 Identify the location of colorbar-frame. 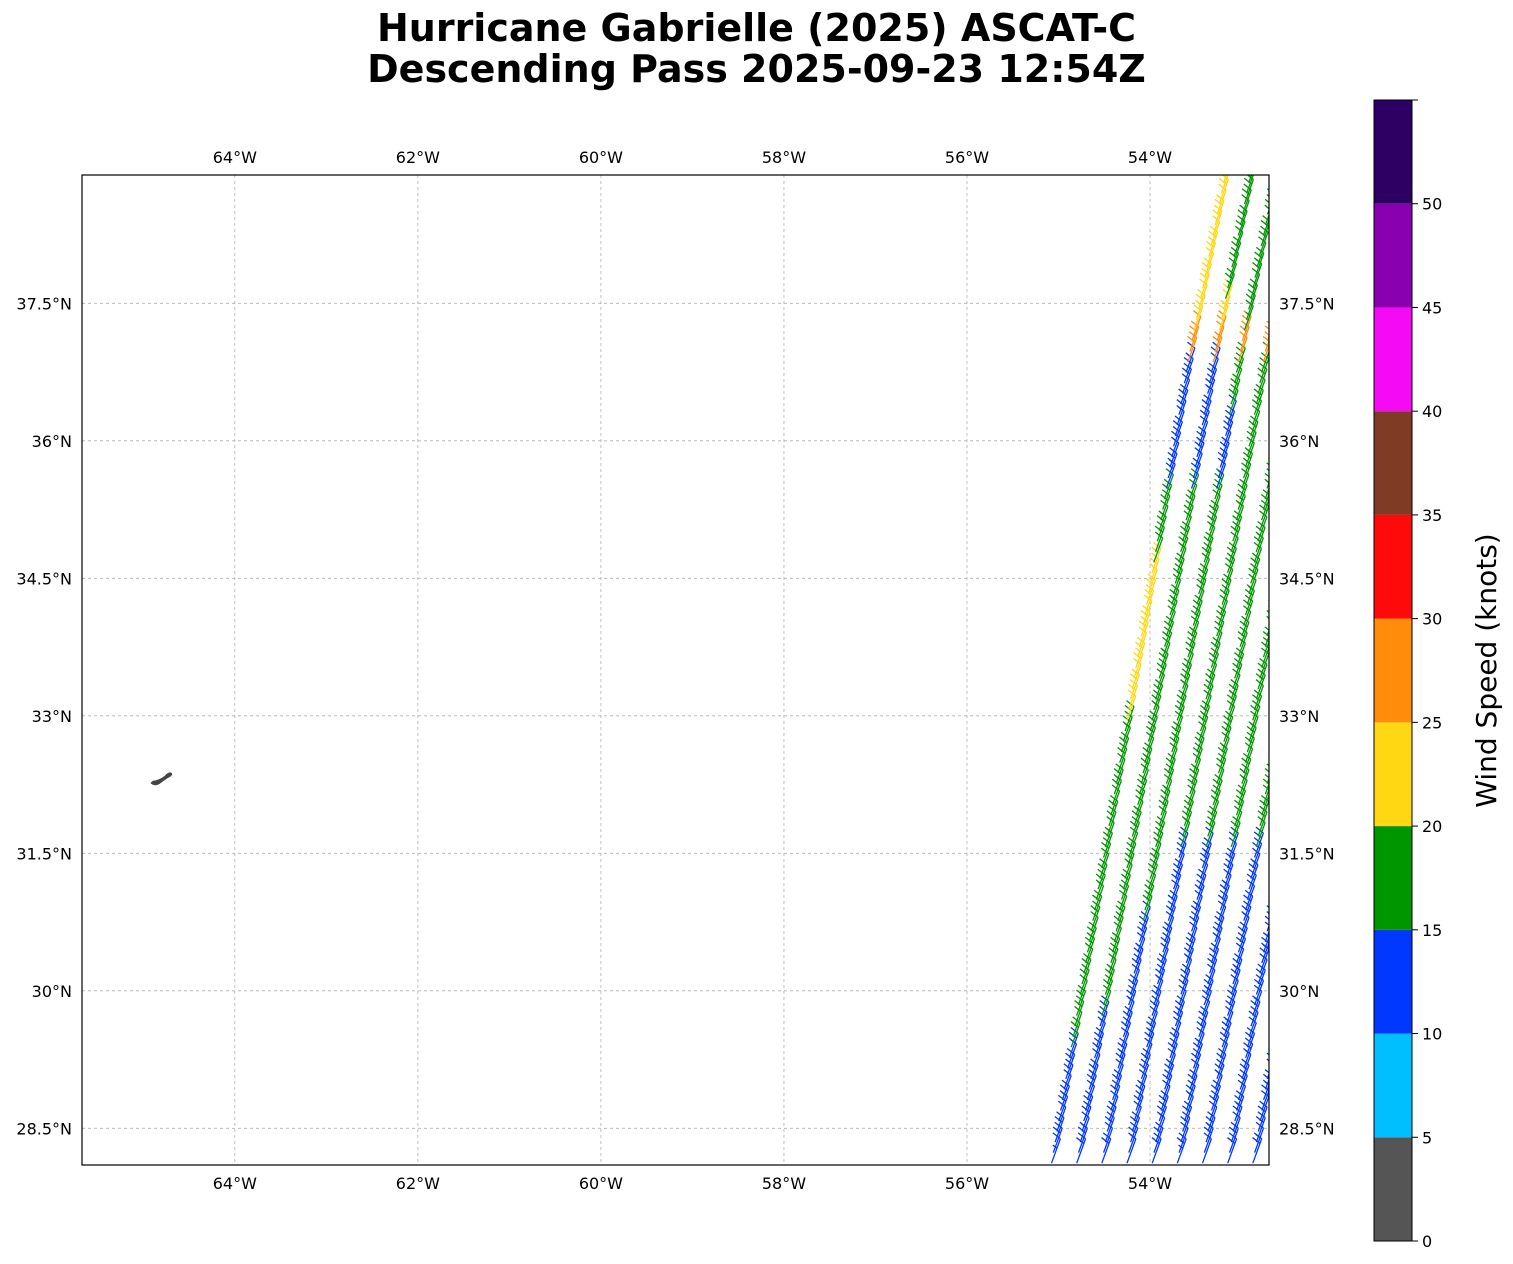
(1393, 670).